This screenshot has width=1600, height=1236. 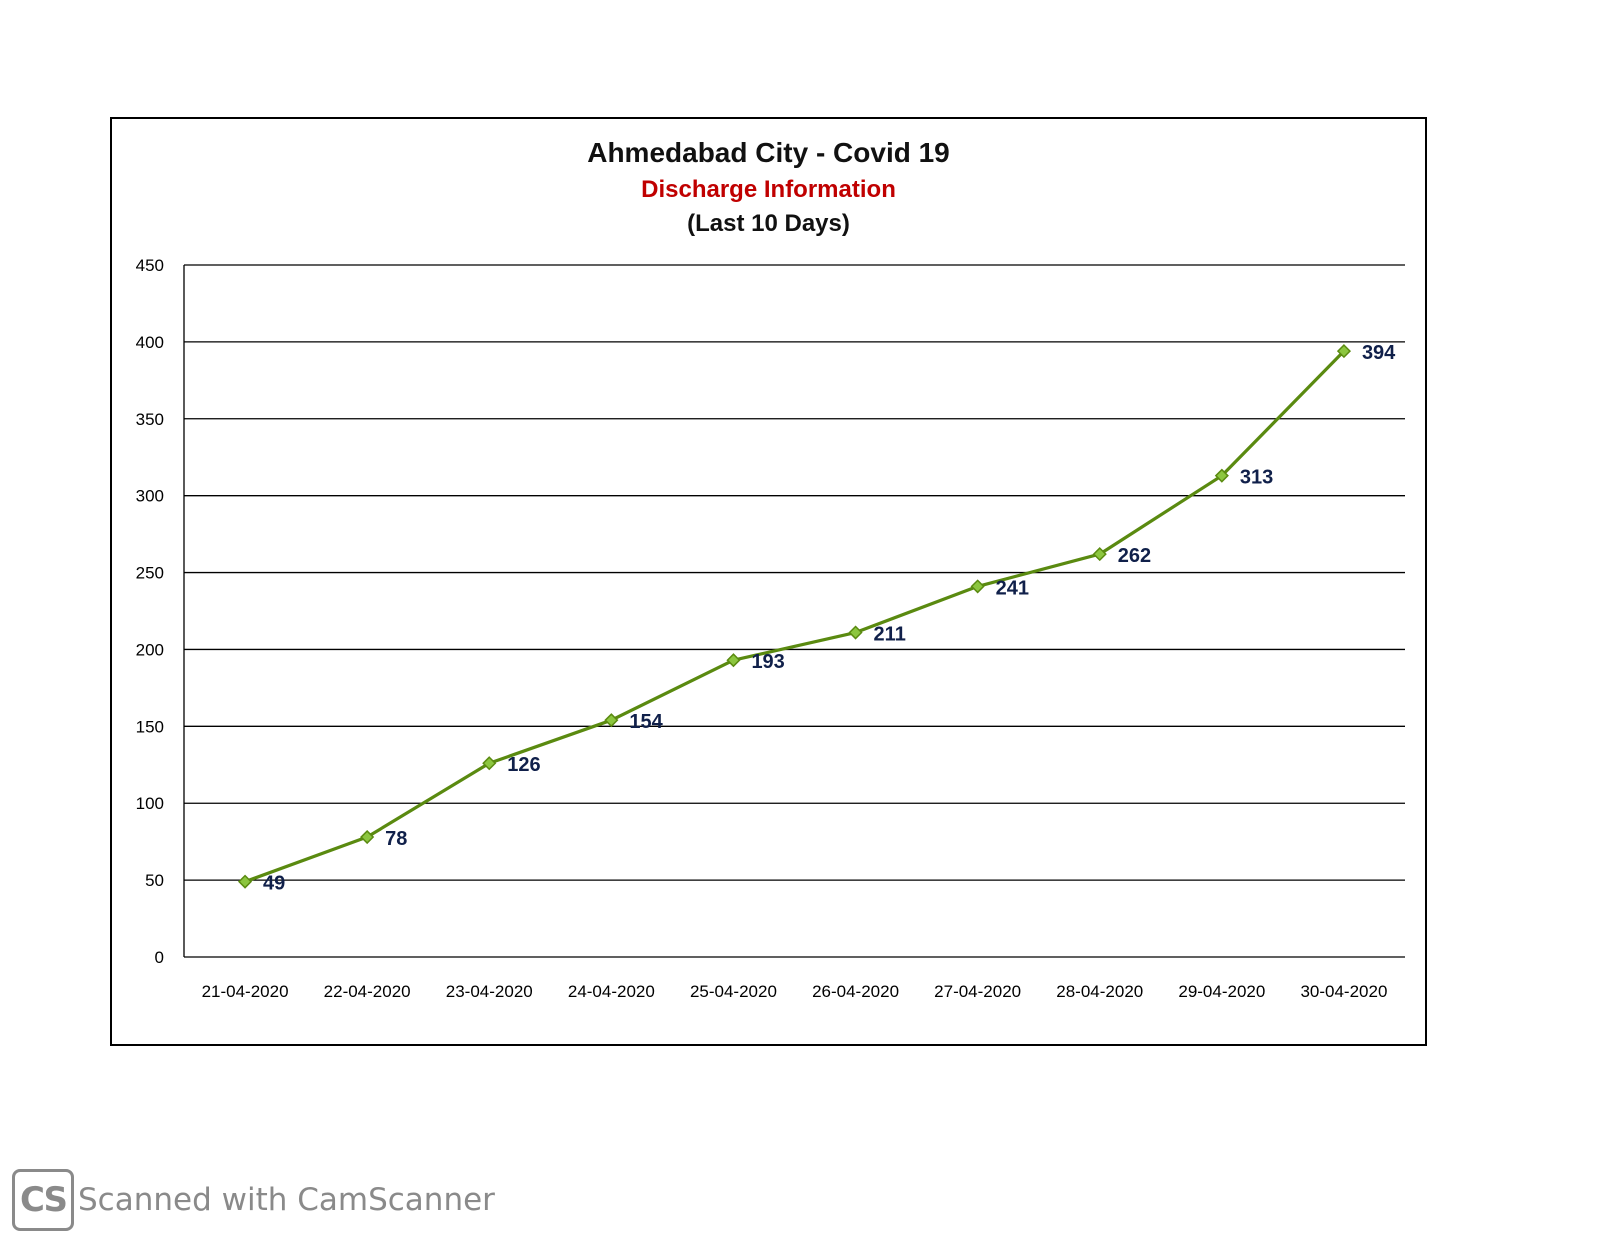 What do you see at coordinates (890, 635) in the screenshot?
I see `data-label: 211` at bounding box center [890, 635].